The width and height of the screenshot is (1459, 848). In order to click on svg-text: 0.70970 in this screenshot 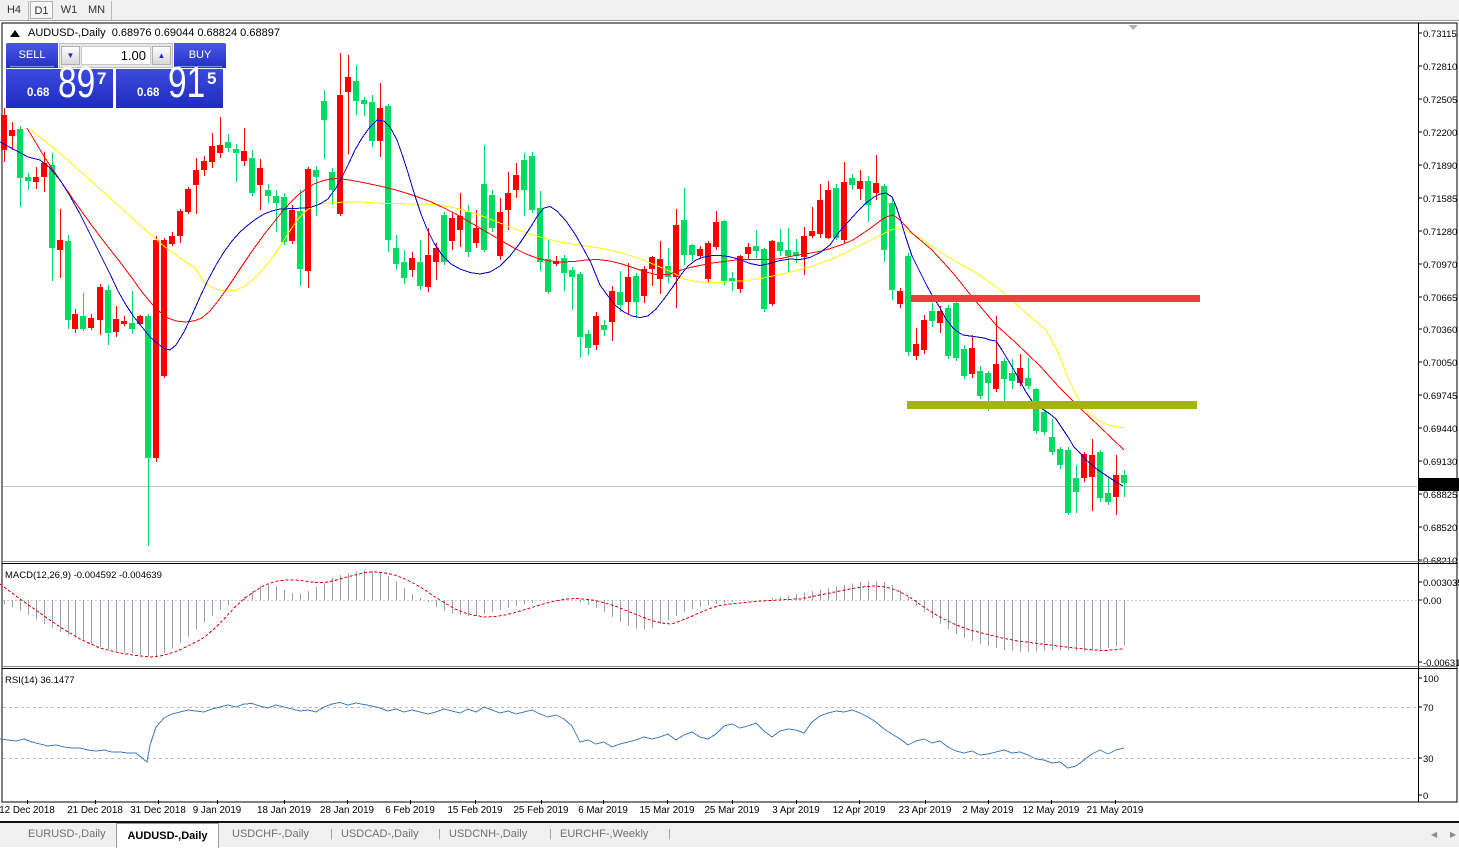, I will do `click(1440, 265)`.